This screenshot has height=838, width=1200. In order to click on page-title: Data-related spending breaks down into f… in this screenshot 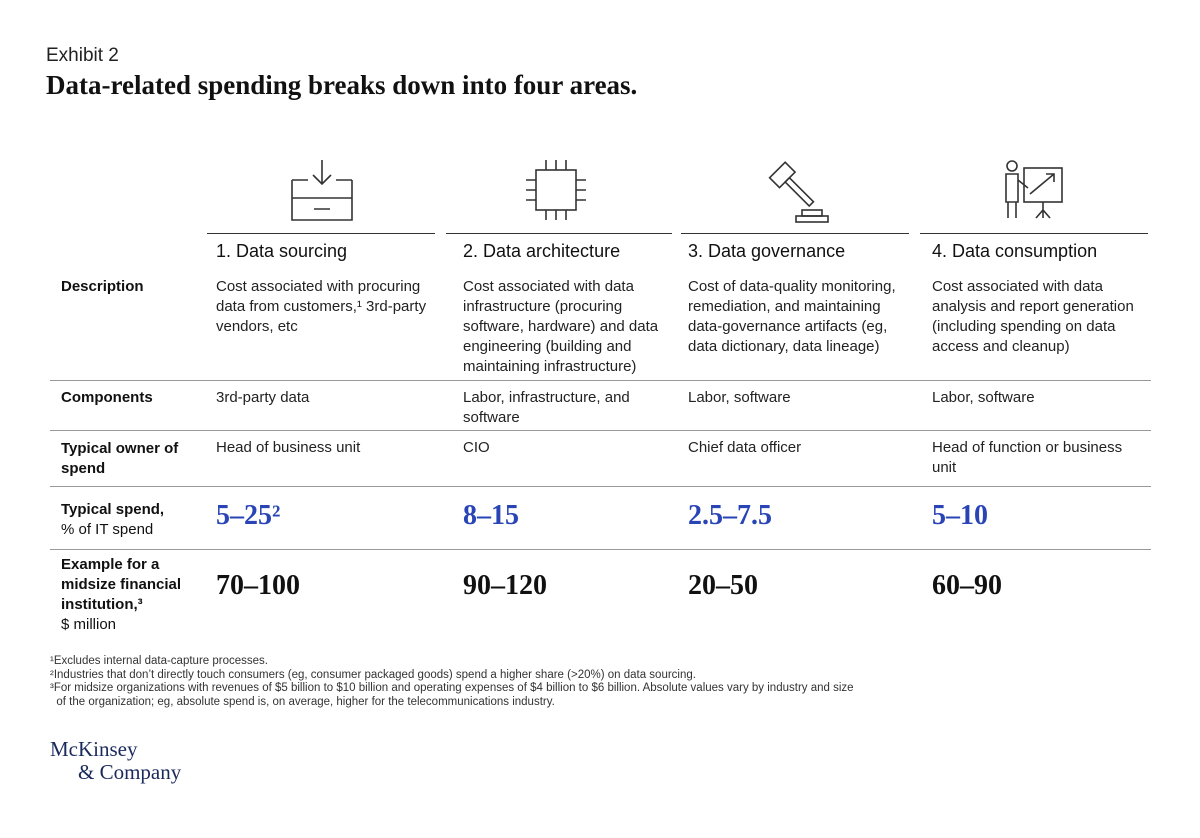, I will do `click(342, 85)`.